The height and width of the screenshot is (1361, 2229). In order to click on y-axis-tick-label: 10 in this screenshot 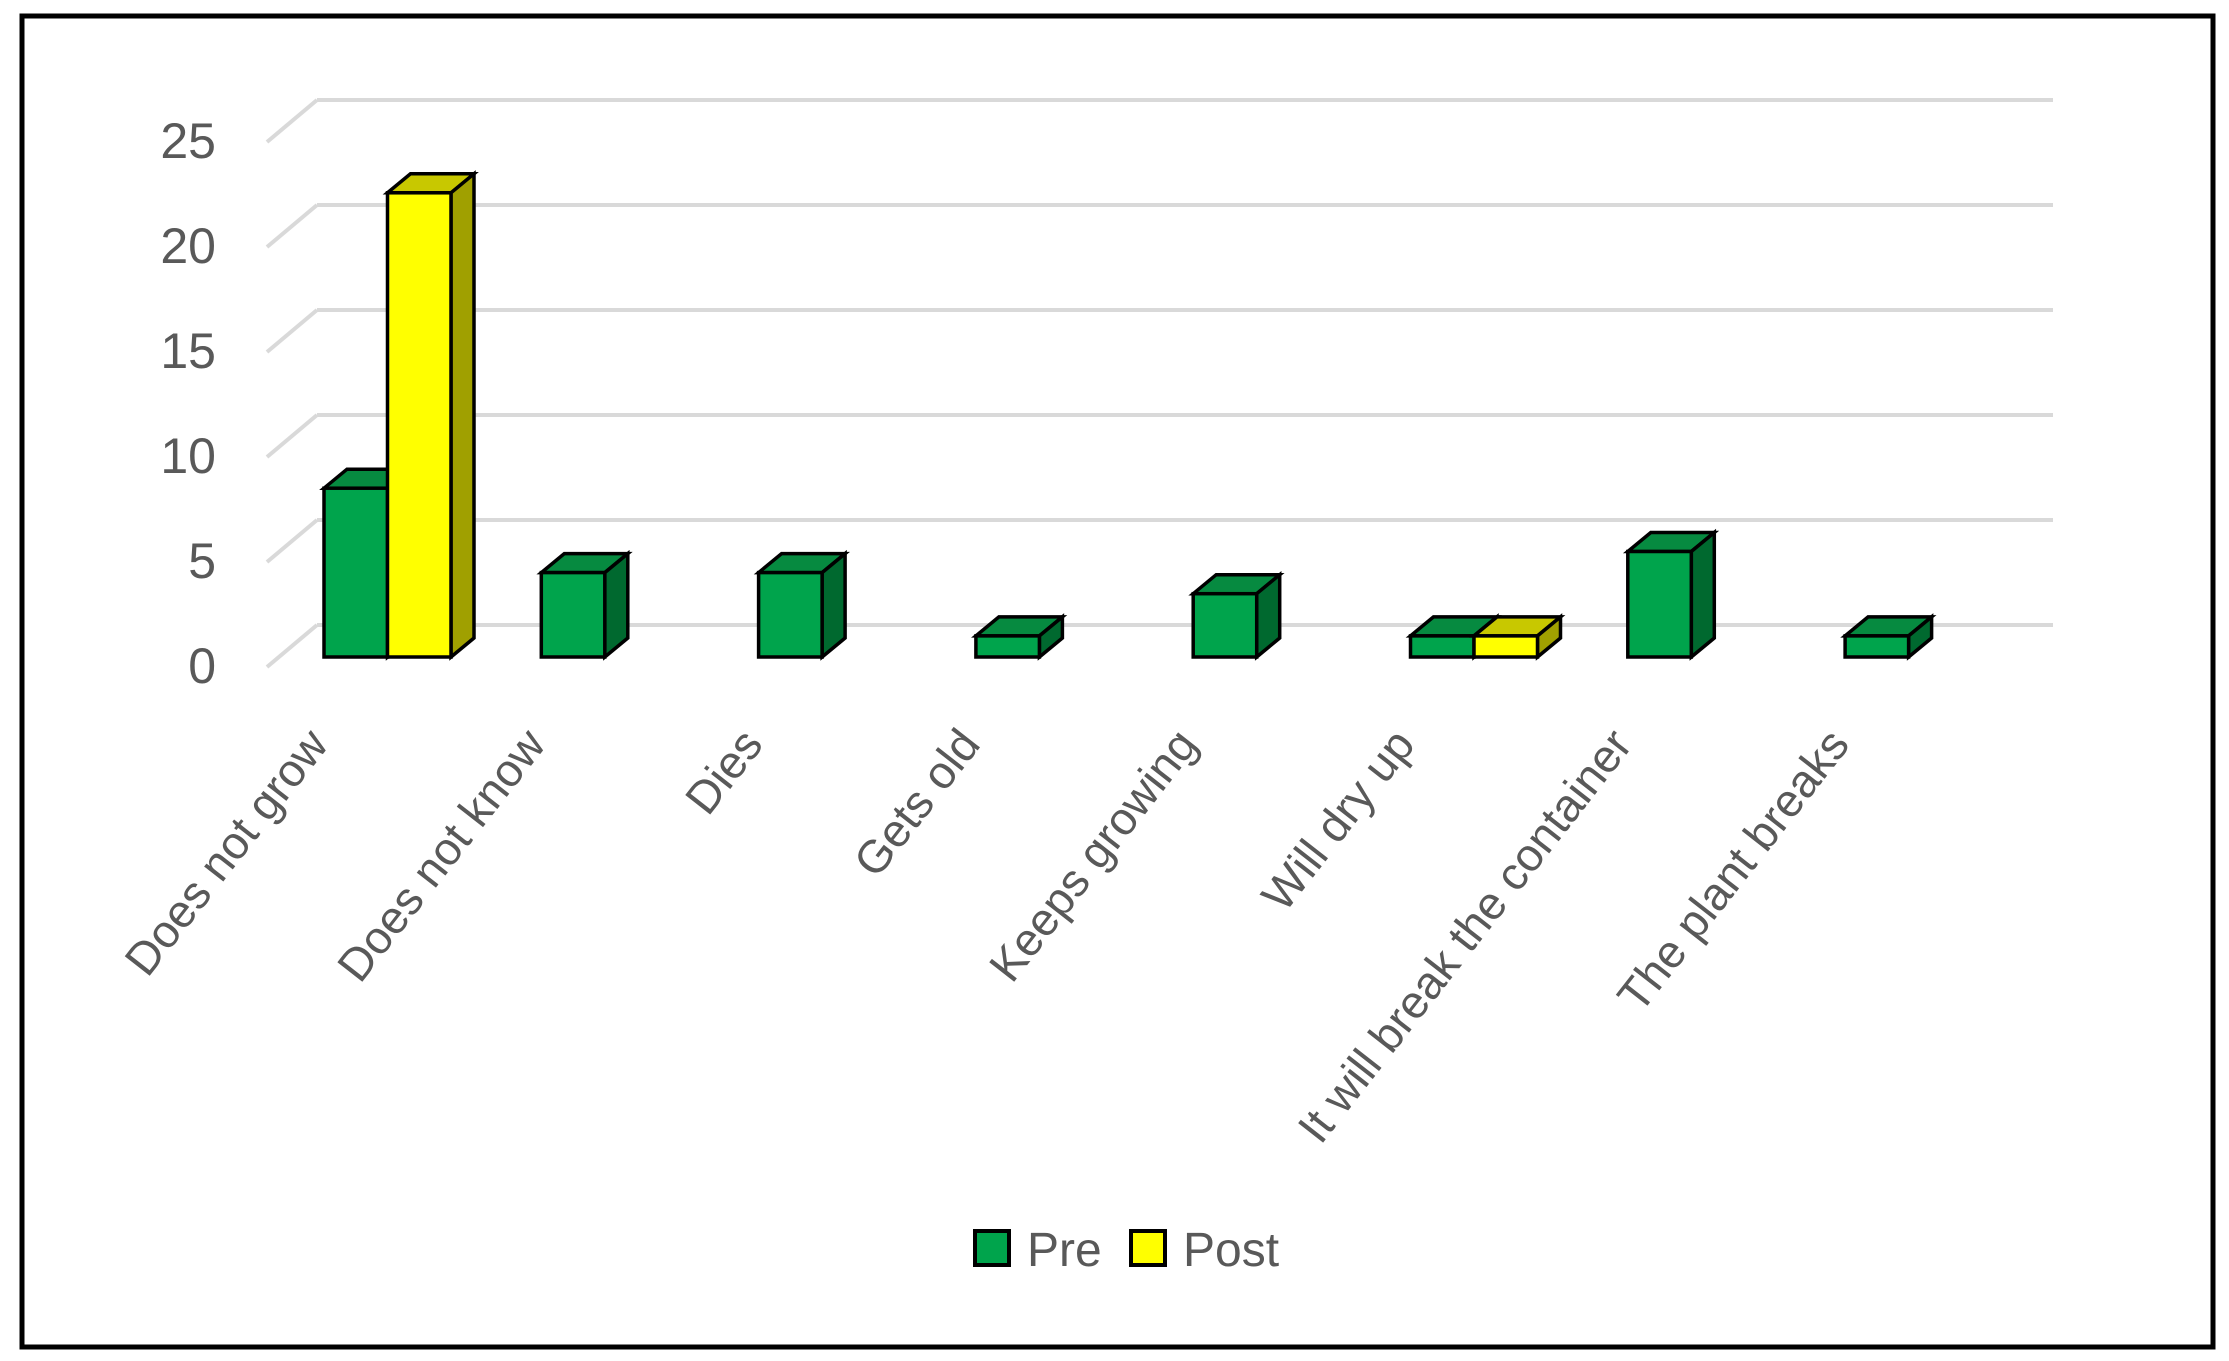, I will do `click(188, 456)`.